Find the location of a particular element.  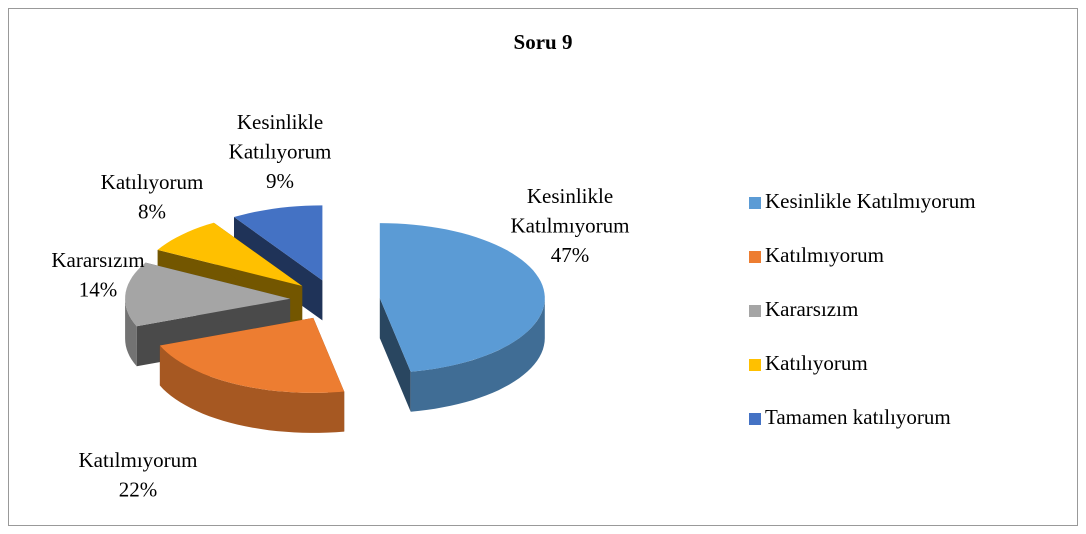

legend-label: Katılmıyorum is located at coordinates (824, 255).